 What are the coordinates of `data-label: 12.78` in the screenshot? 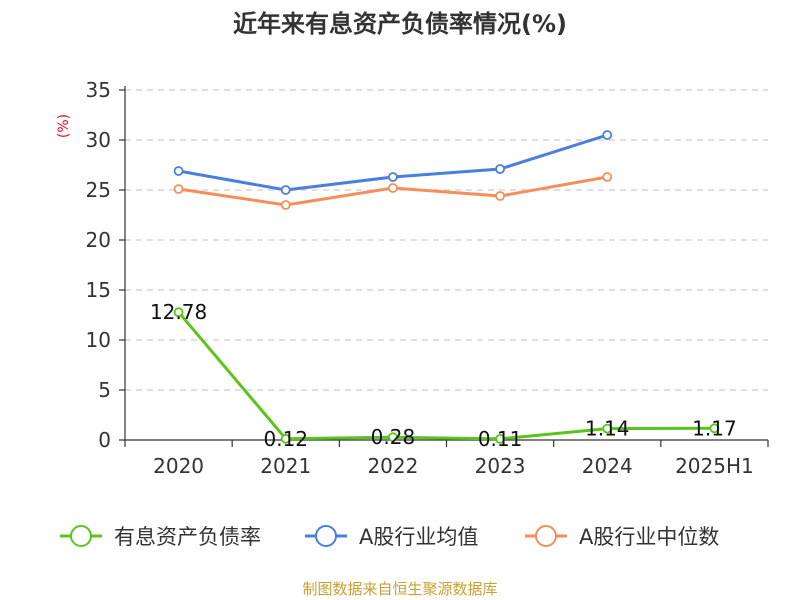 It's located at (178, 312).